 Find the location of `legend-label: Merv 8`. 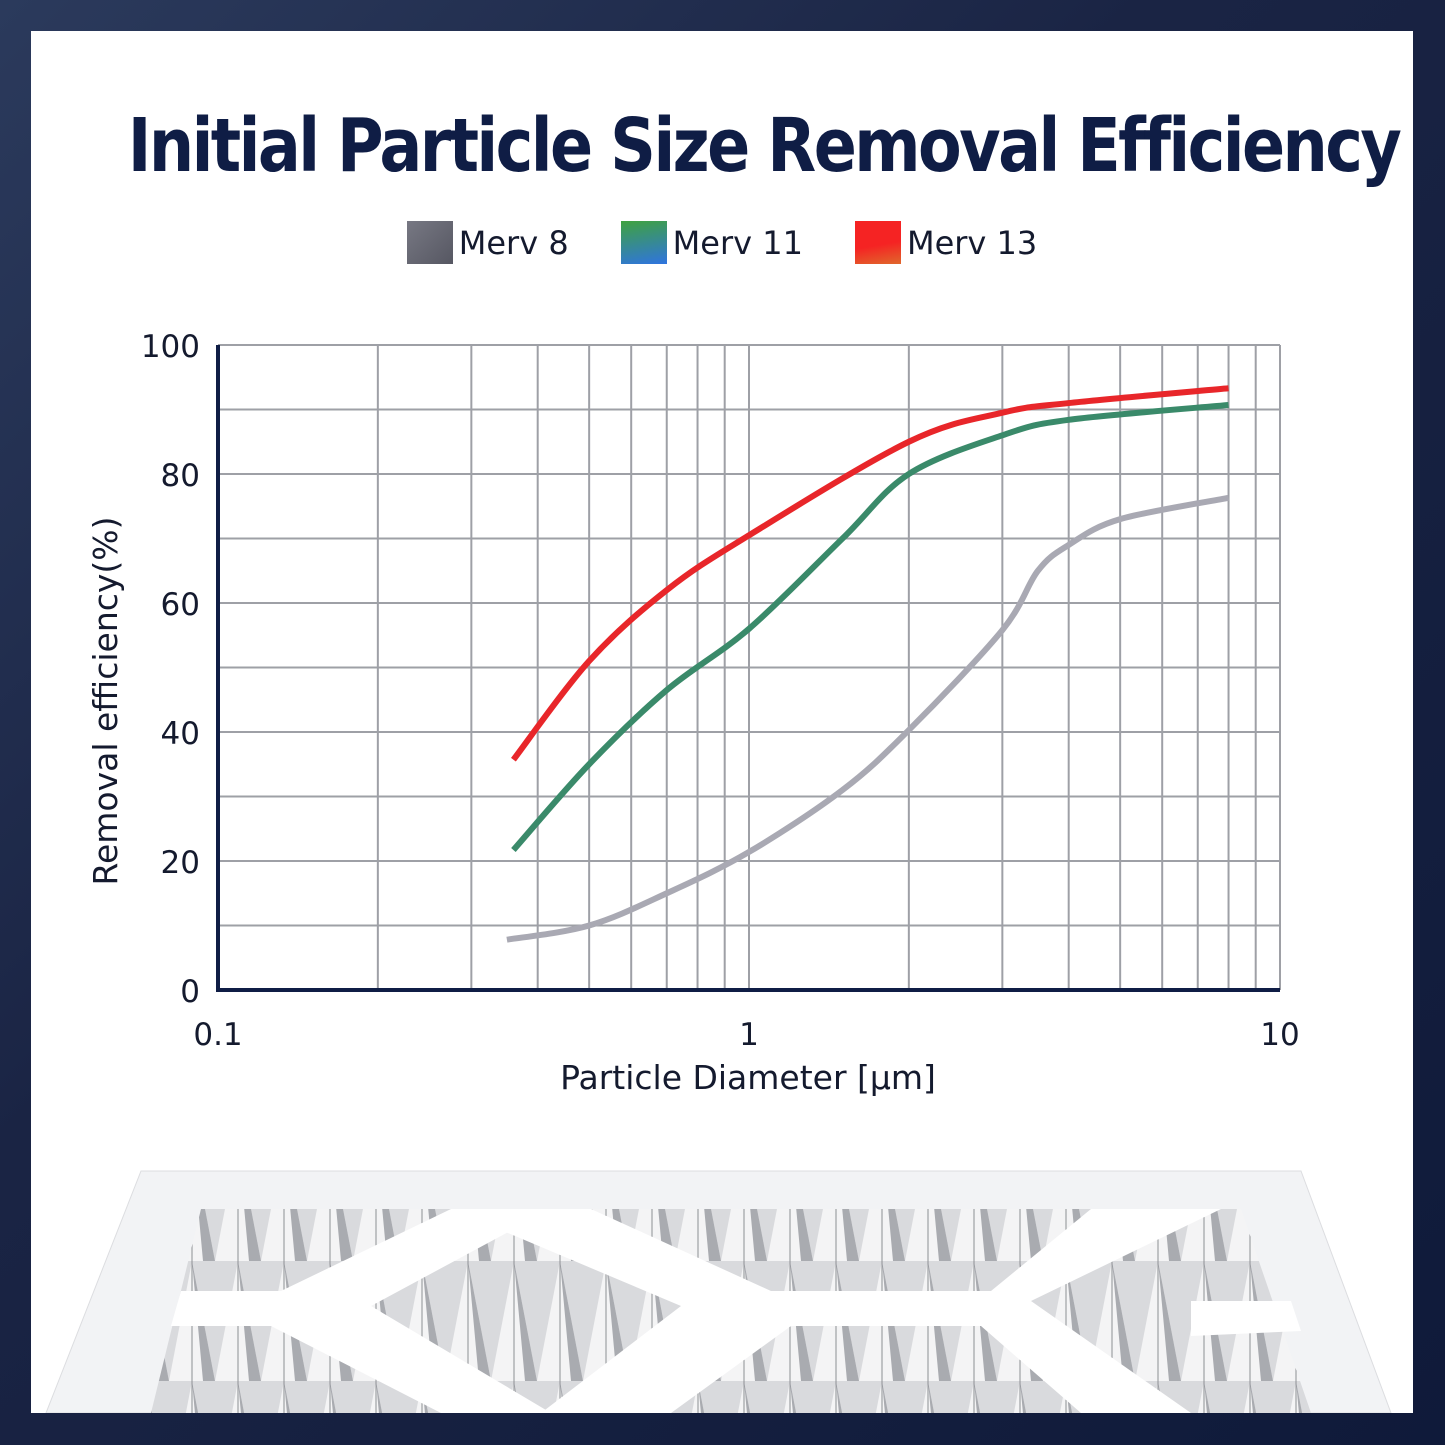

legend-label: Merv 8 is located at coordinates (513, 242).